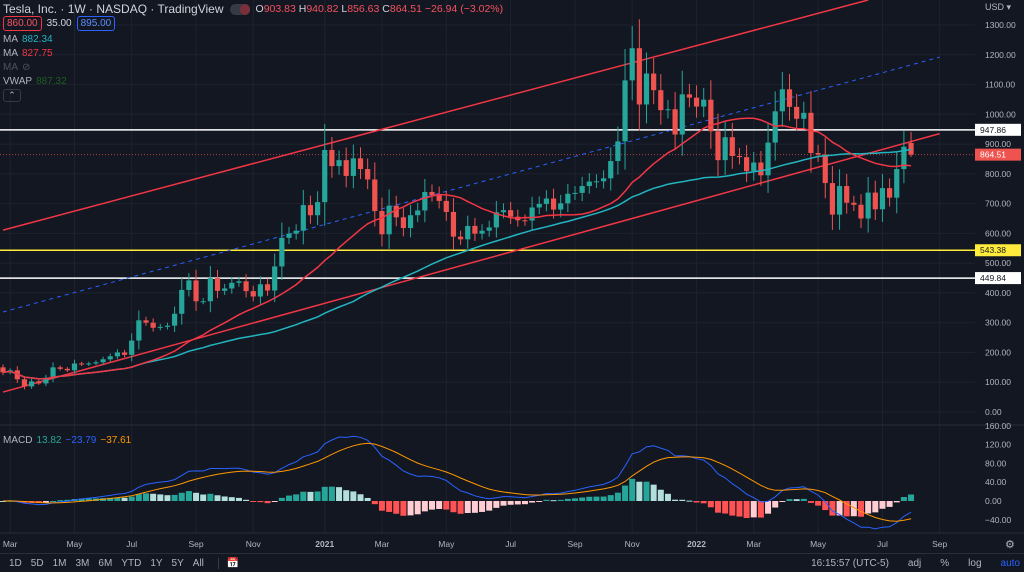  I want to click on legend-vwap: VWAP 887.32, so click(35, 81).